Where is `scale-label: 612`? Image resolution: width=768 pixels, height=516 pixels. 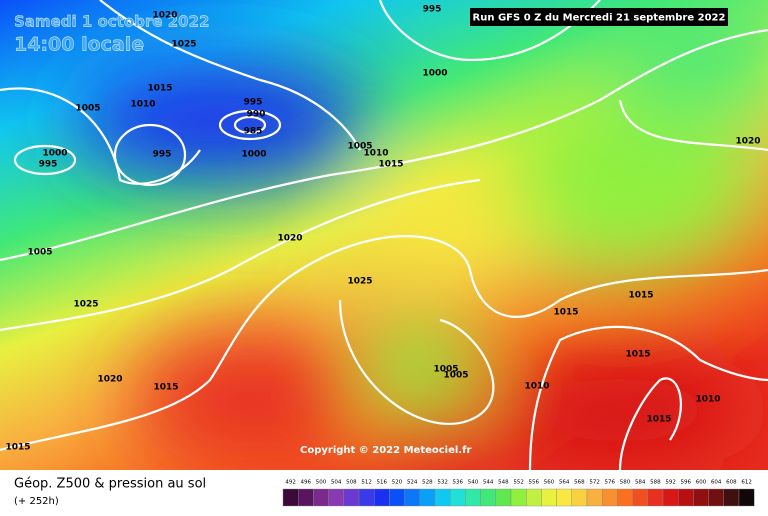
scale-label: 612 is located at coordinates (746, 483).